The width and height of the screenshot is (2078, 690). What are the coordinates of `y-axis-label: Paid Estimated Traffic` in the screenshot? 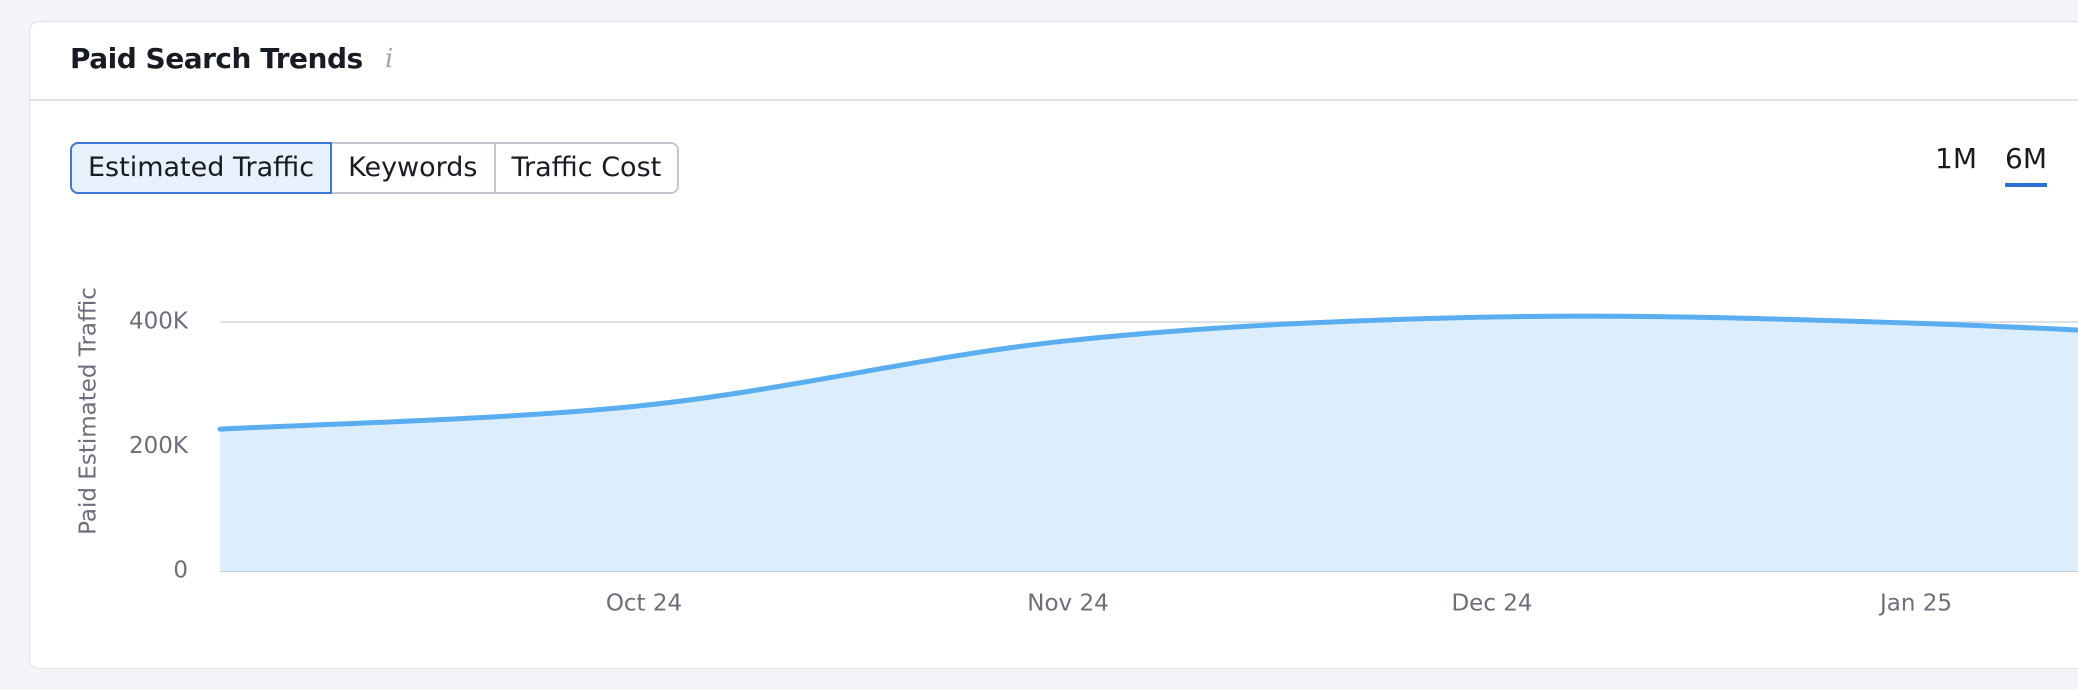 It's located at (89, 411).